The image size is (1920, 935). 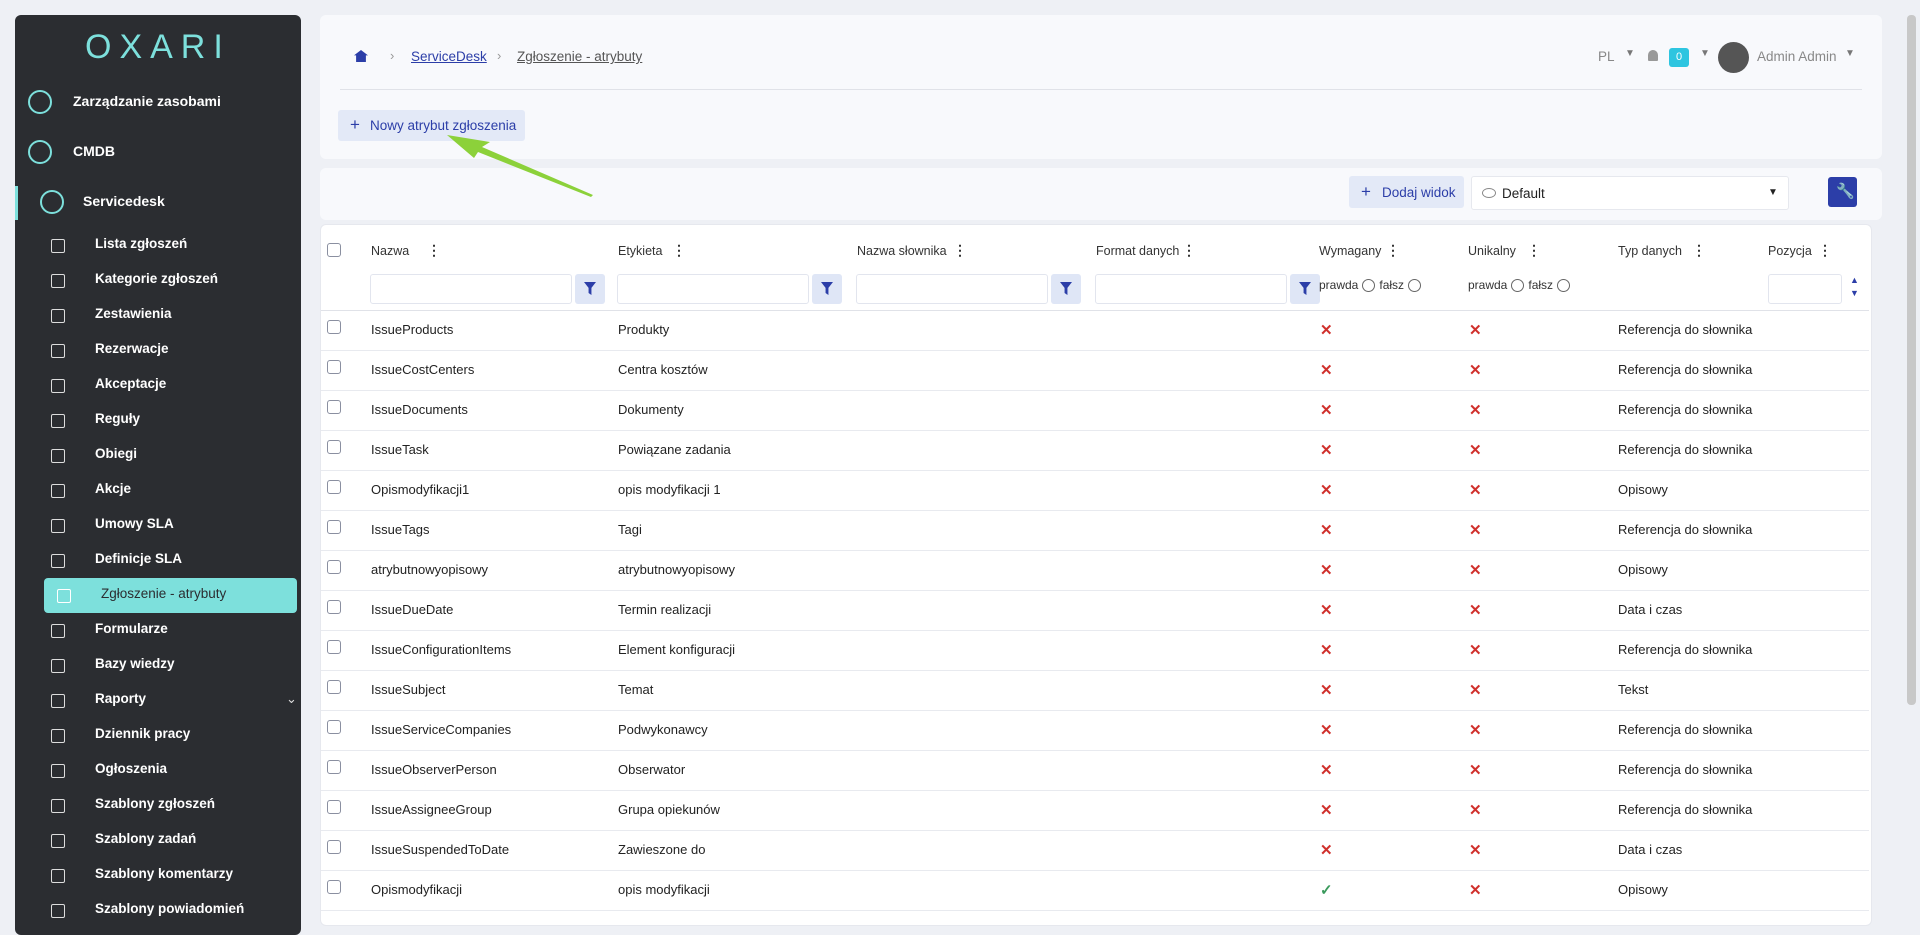 I want to click on spinner: ▲ ▼, so click(x=1854, y=286).